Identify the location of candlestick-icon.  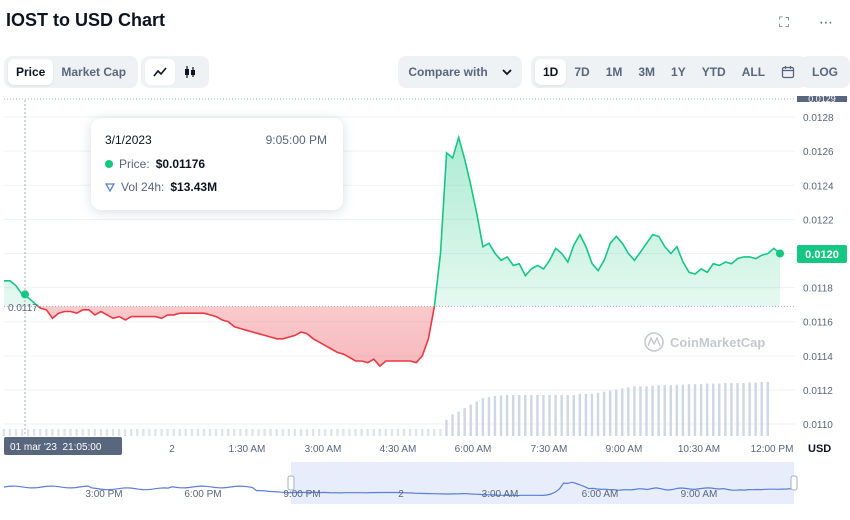
(190, 72).